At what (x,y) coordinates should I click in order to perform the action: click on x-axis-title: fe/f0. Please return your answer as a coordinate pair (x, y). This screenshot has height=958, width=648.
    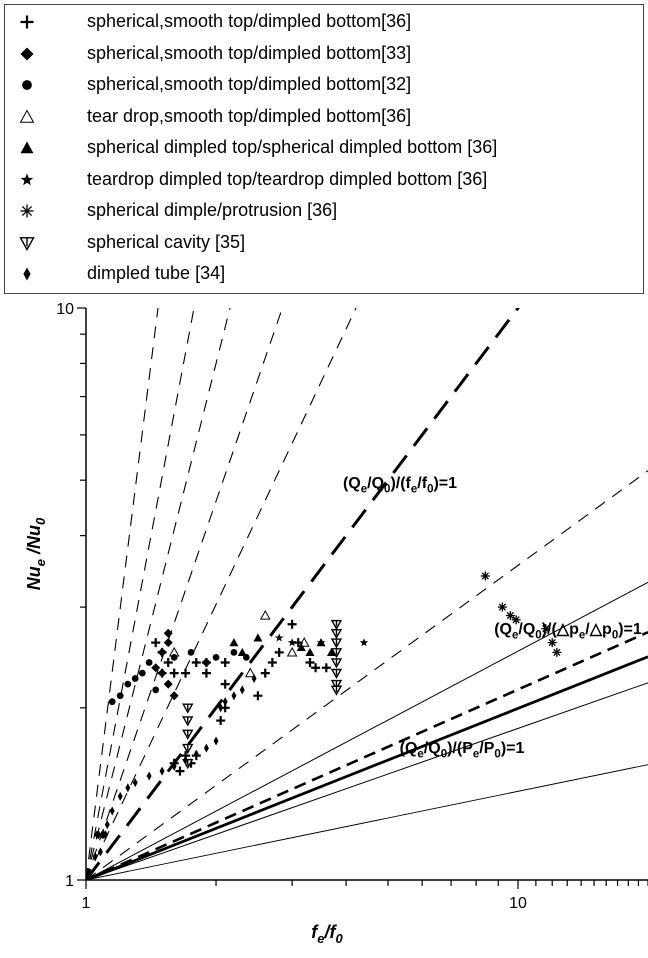
    Looking at the image, I should click on (327, 934).